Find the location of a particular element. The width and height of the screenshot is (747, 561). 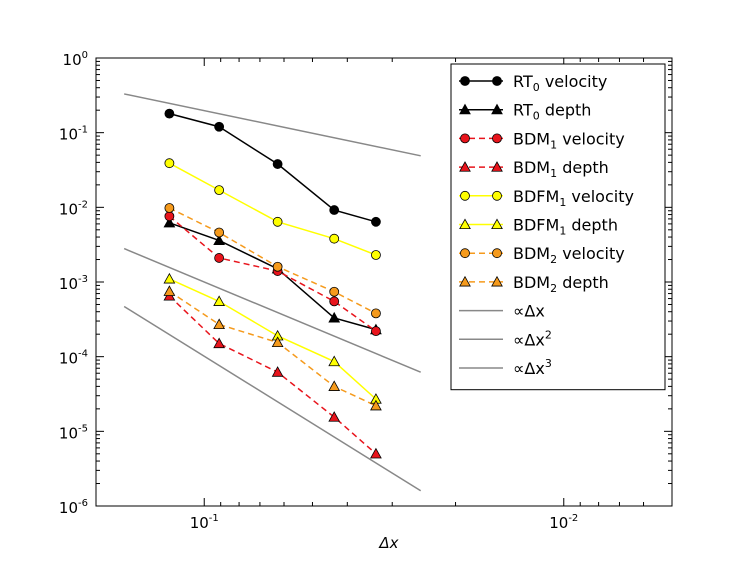

y-tick-label-1: 10⁰ is located at coordinates (75, 59).